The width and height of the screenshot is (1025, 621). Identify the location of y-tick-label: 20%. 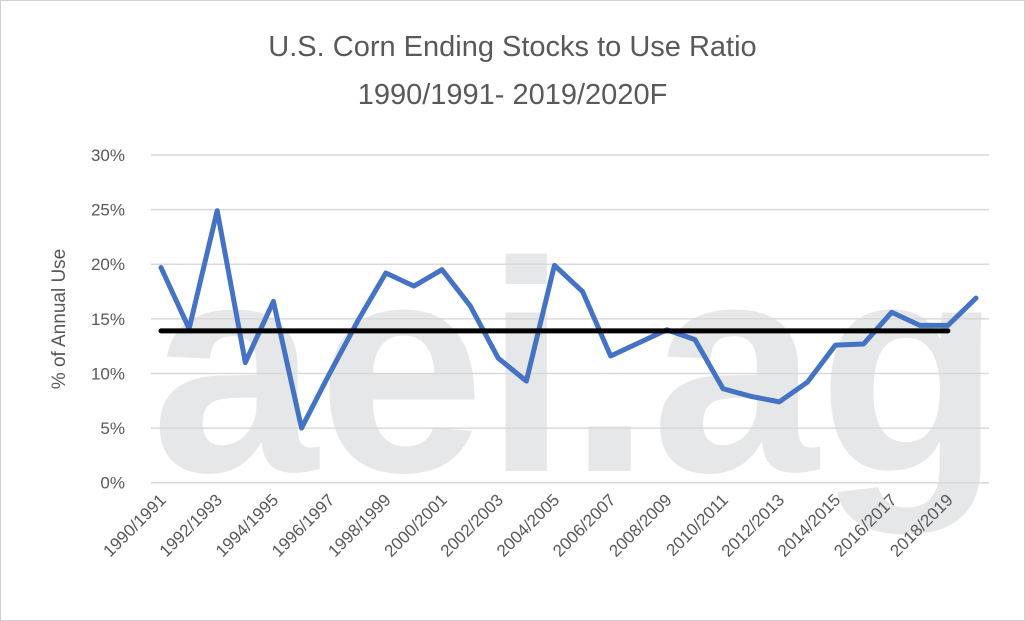
(108, 264).